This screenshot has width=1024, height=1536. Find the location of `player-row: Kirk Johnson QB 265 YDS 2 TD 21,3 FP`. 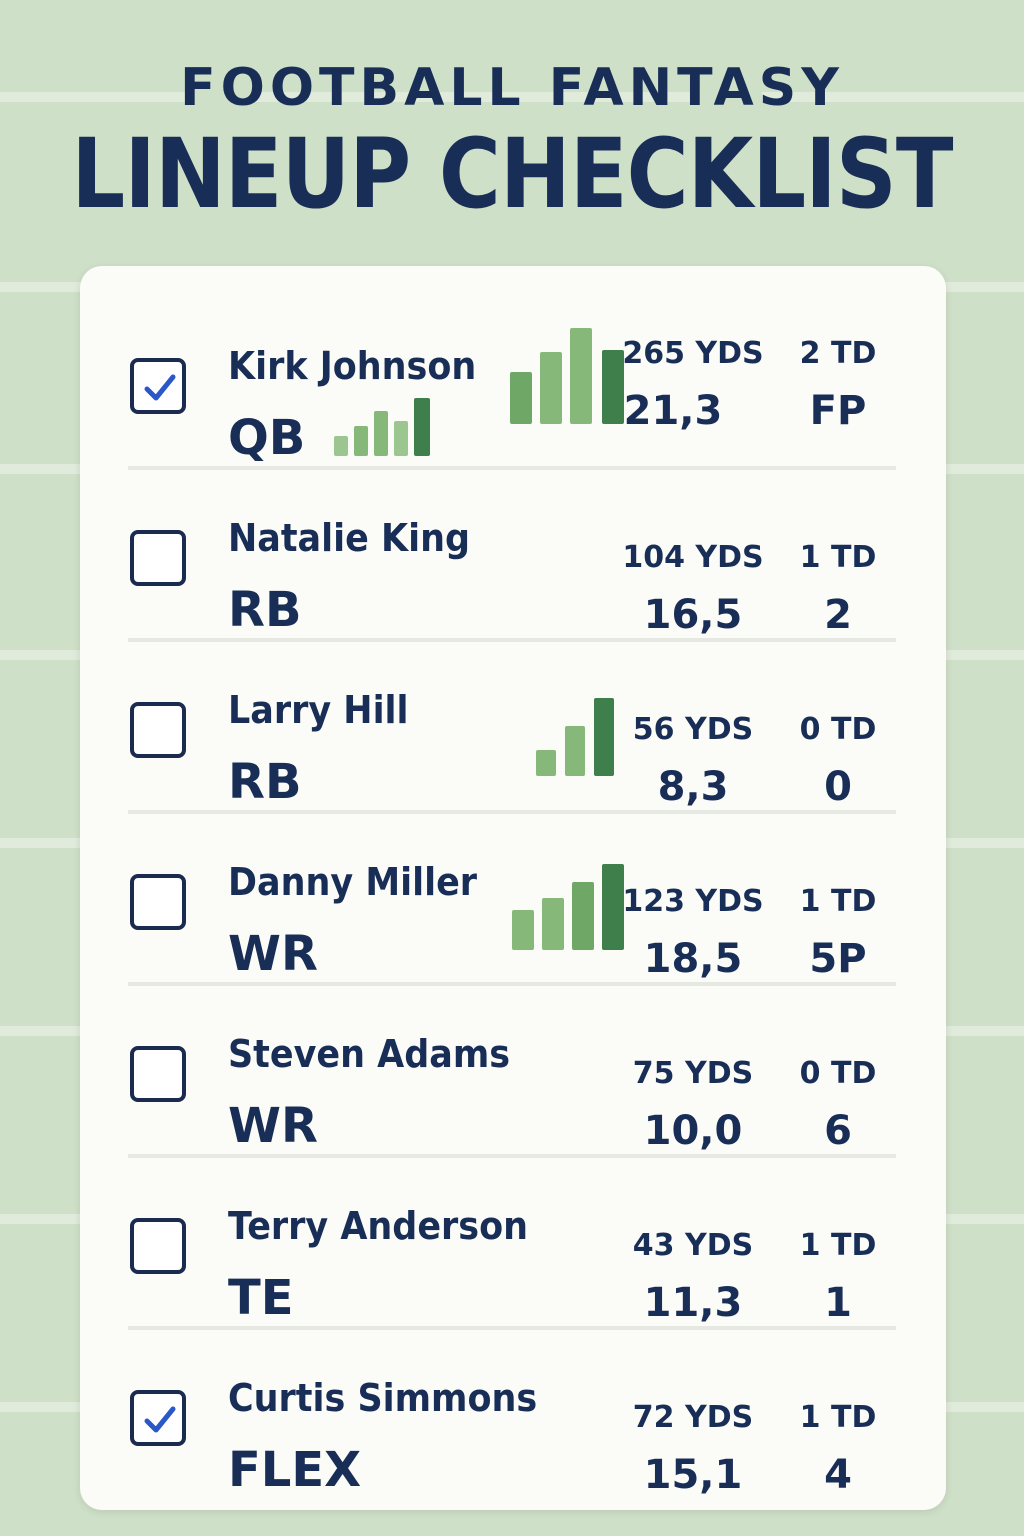

player-row: Kirk Johnson QB 265 YDS 2 TD 21,3 FP is located at coordinates (512, 384).